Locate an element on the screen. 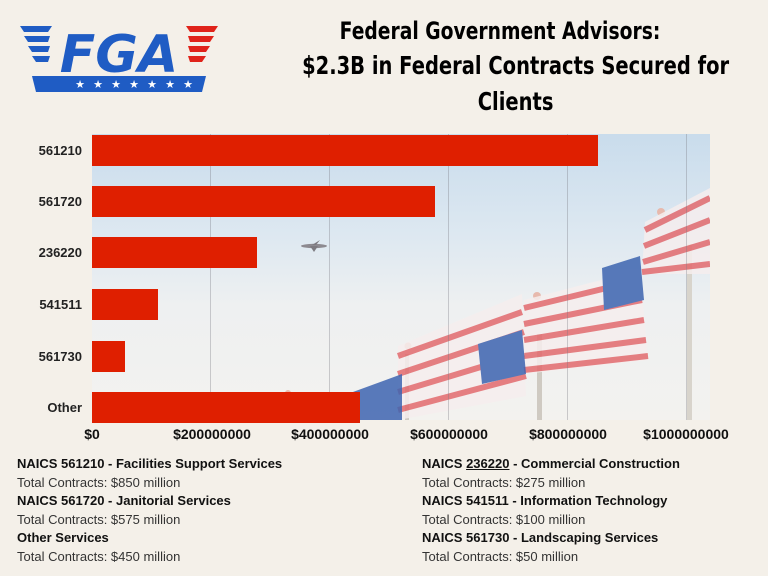  note-detail: Total Contracts: $575 million is located at coordinates (99, 519).